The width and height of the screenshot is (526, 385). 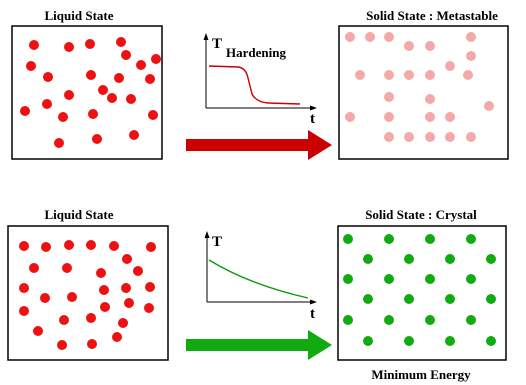 What do you see at coordinates (421, 374) in the screenshot?
I see `bottom-caption: Minimum Energy` at bounding box center [421, 374].